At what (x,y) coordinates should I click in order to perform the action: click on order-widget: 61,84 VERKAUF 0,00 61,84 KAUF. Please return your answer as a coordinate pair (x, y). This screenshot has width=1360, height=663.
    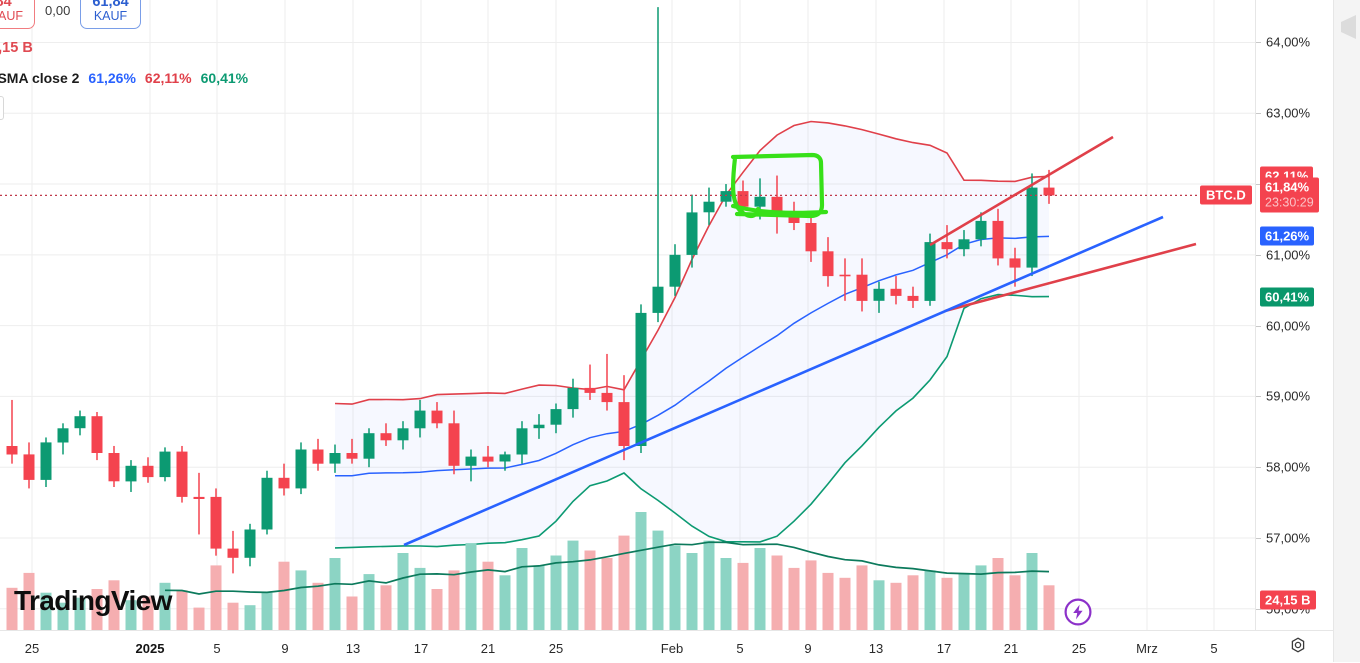
    Looking at the image, I should click on (70, 15).